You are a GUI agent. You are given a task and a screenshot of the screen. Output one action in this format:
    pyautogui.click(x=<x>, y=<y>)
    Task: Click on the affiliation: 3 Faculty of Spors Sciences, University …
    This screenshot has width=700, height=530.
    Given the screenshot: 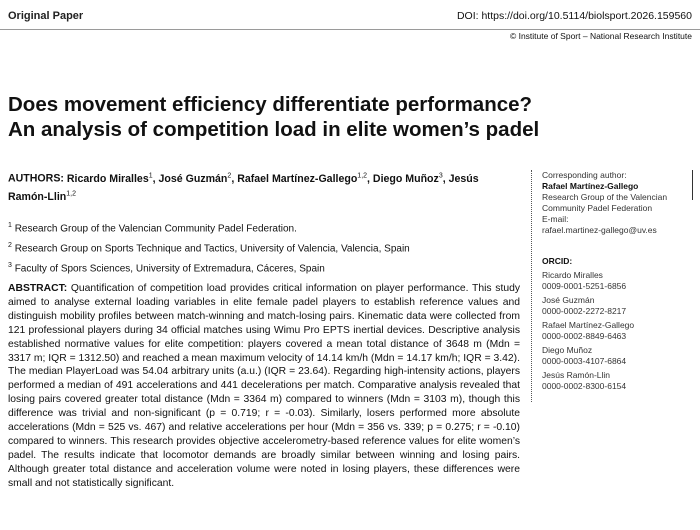 What is the action you would take?
    pyautogui.click(x=209, y=268)
    